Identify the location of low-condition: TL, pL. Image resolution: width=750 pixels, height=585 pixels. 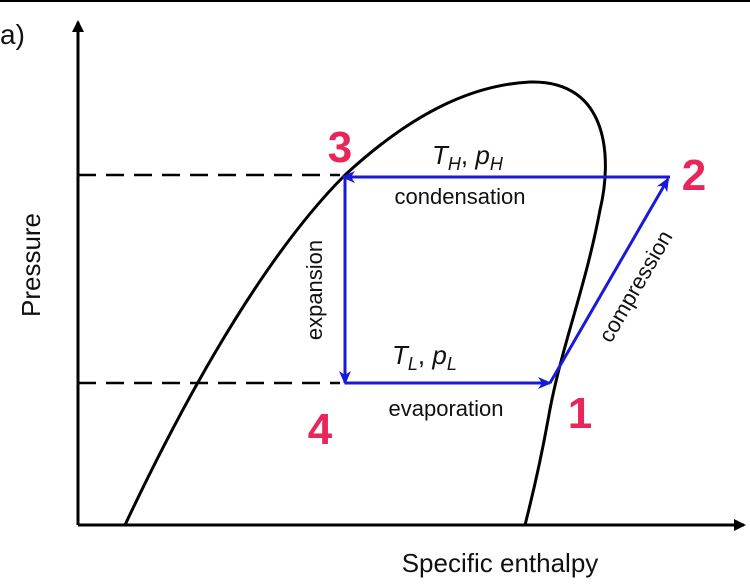
(424, 357).